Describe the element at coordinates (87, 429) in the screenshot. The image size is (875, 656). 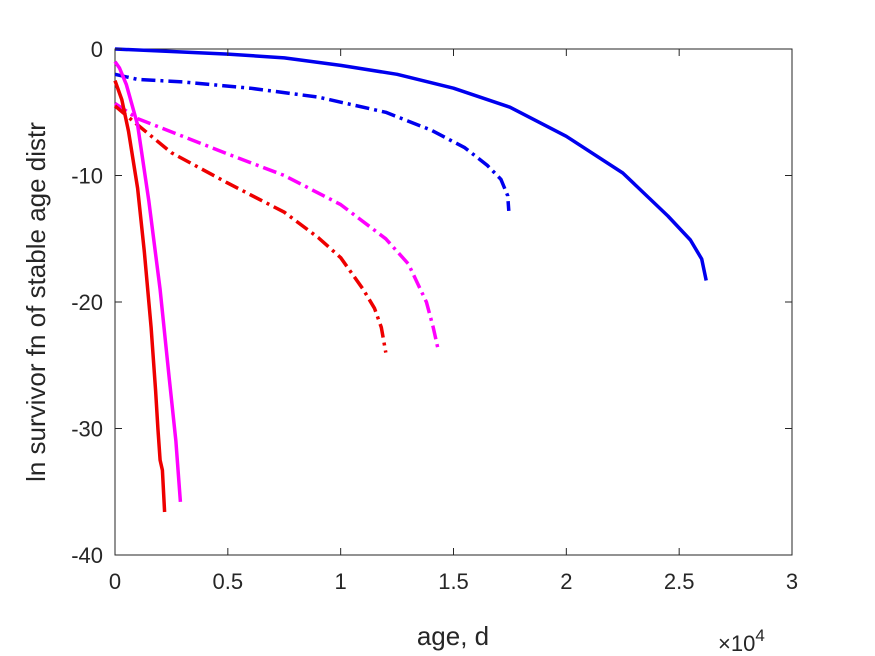
I see `y-tick-label: -30` at that location.